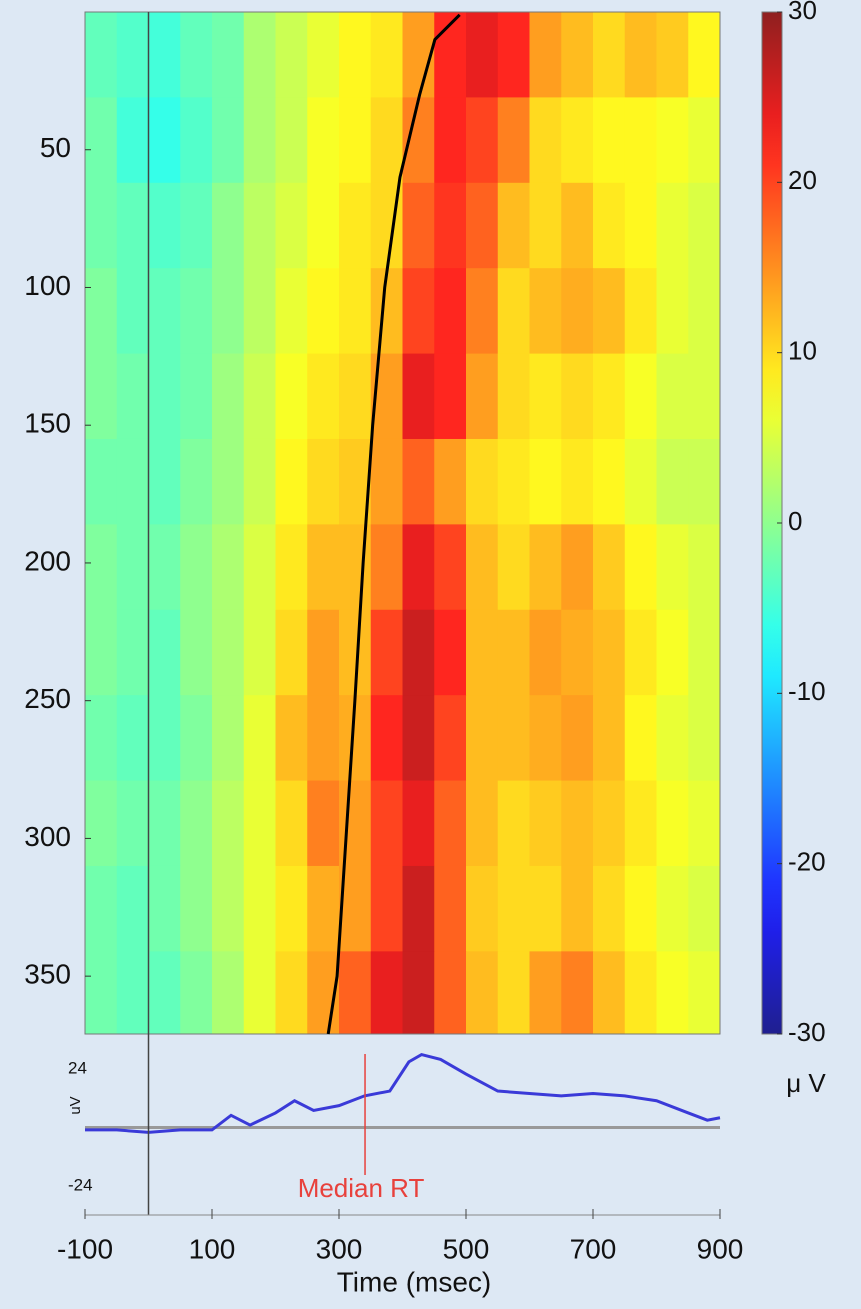 This screenshot has height=1309, width=861. What do you see at coordinates (47, 974) in the screenshot?
I see `y-tick-label: 350` at bounding box center [47, 974].